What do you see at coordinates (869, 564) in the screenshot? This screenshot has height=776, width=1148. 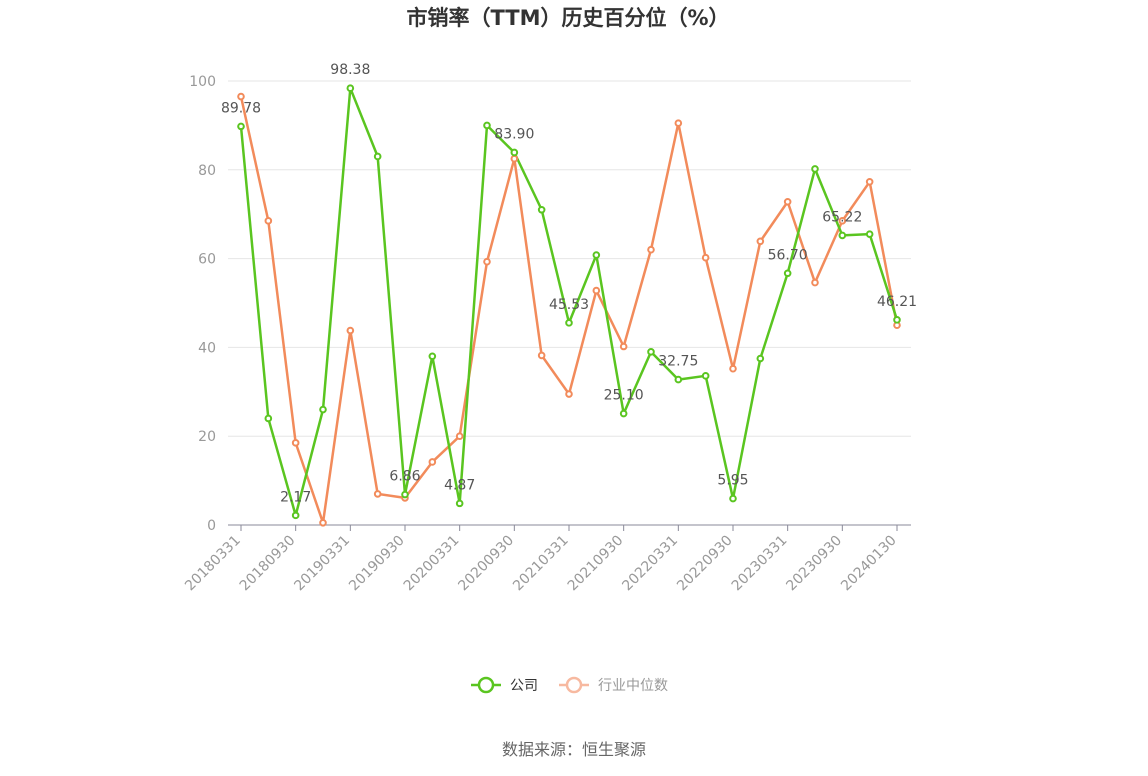 I see `x-tick-label: 20240130` at bounding box center [869, 564].